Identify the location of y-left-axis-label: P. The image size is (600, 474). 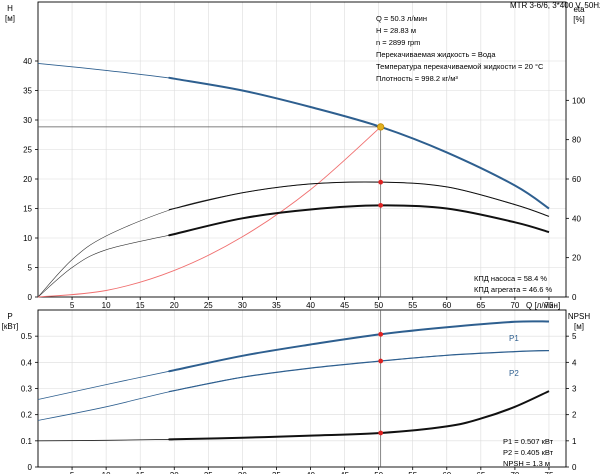
(9, 316).